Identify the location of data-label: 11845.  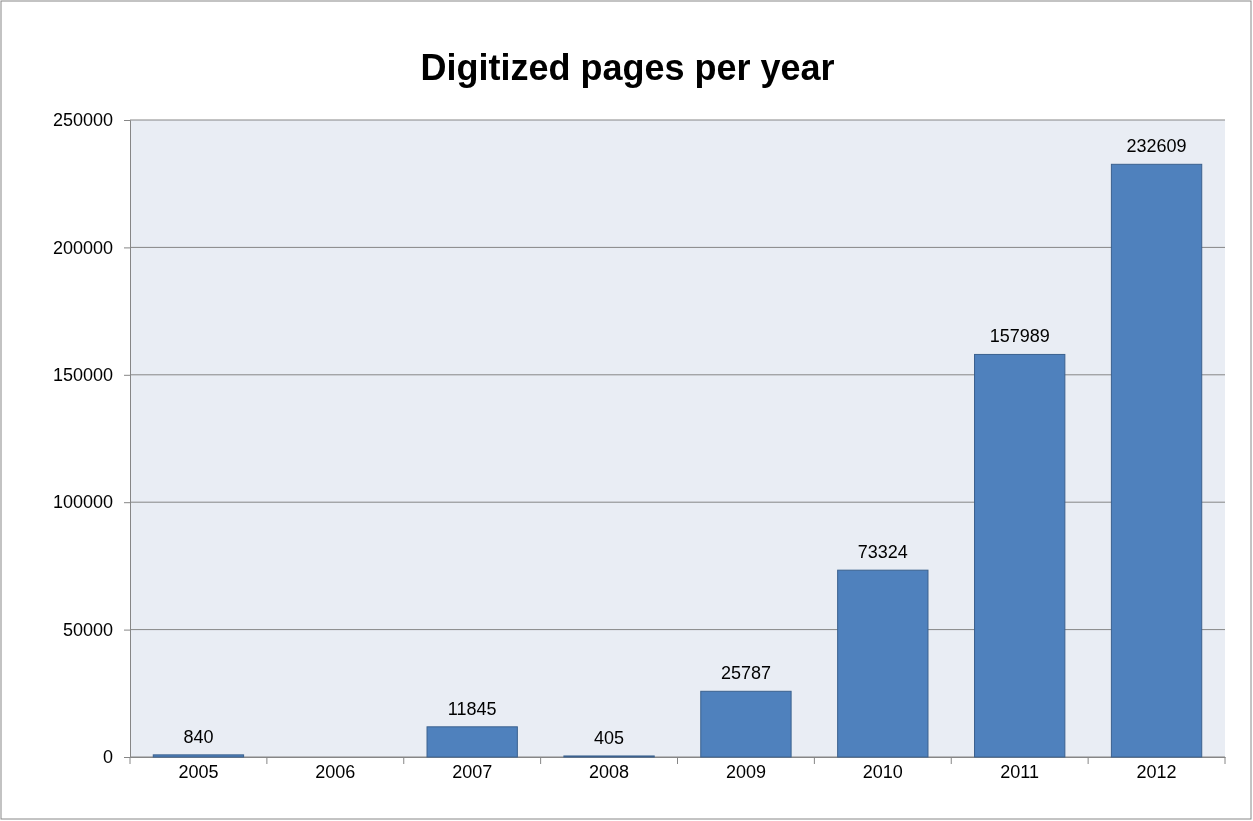
(472, 708).